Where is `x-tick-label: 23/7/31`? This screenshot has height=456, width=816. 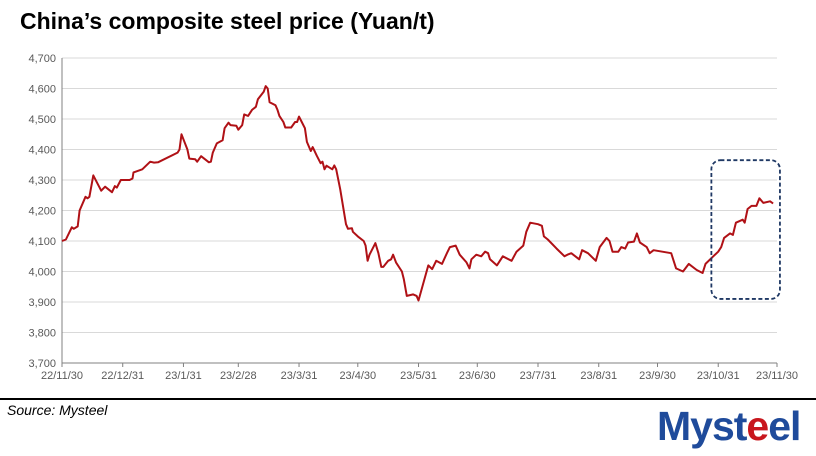
x-tick-label: 23/7/31 is located at coordinates (538, 376).